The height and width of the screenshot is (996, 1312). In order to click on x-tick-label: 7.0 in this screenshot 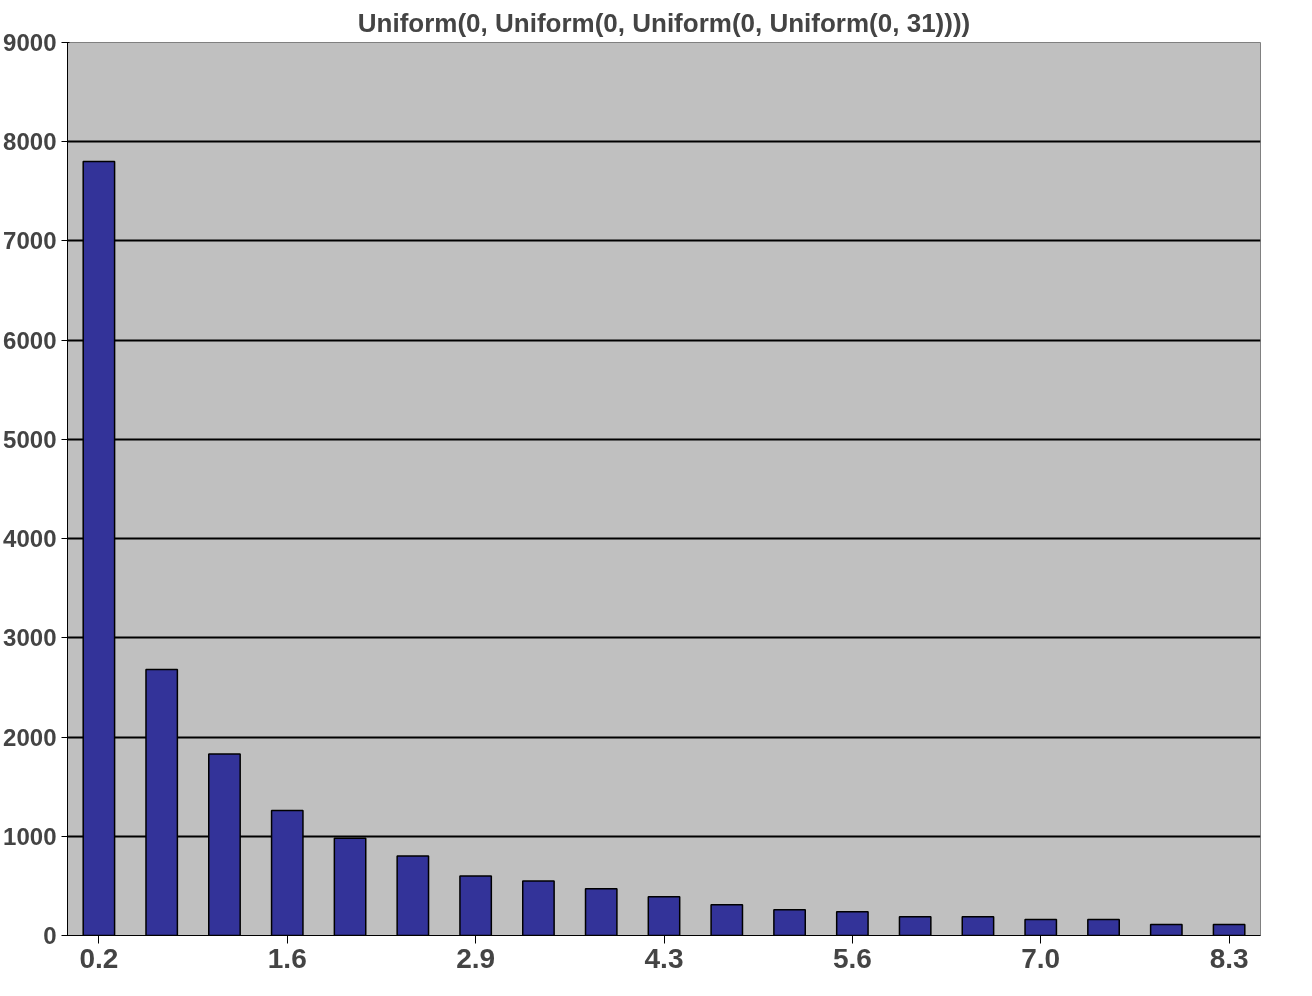, I will do `click(1041, 958)`.